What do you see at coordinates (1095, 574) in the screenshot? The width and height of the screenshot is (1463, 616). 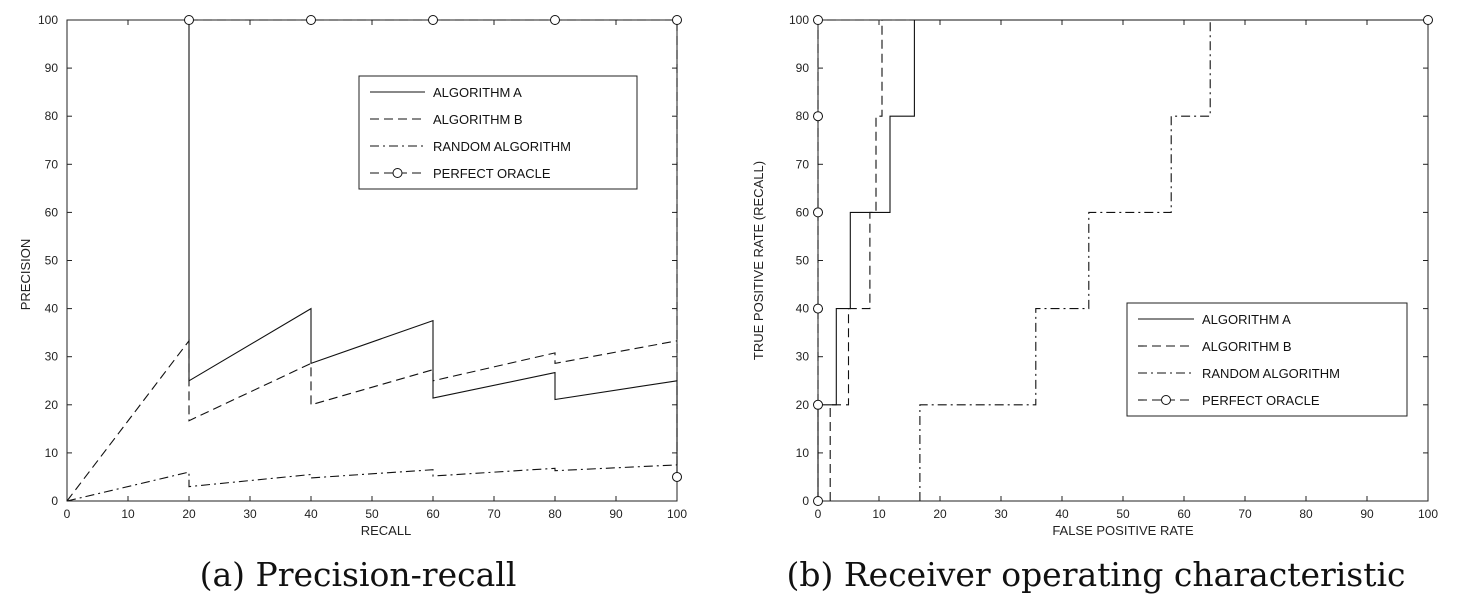 I see `figure-caption: (b) Receiver operating characteristic` at bounding box center [1095, 574].